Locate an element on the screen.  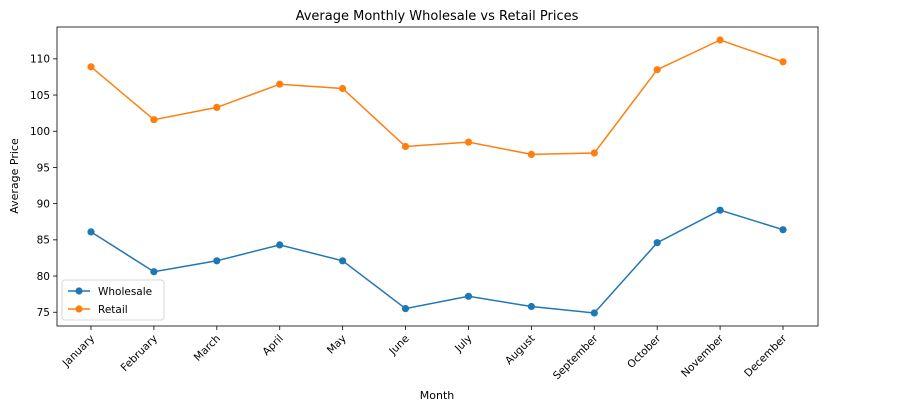
x-tick-label: August is located at coordinates (520, 350).